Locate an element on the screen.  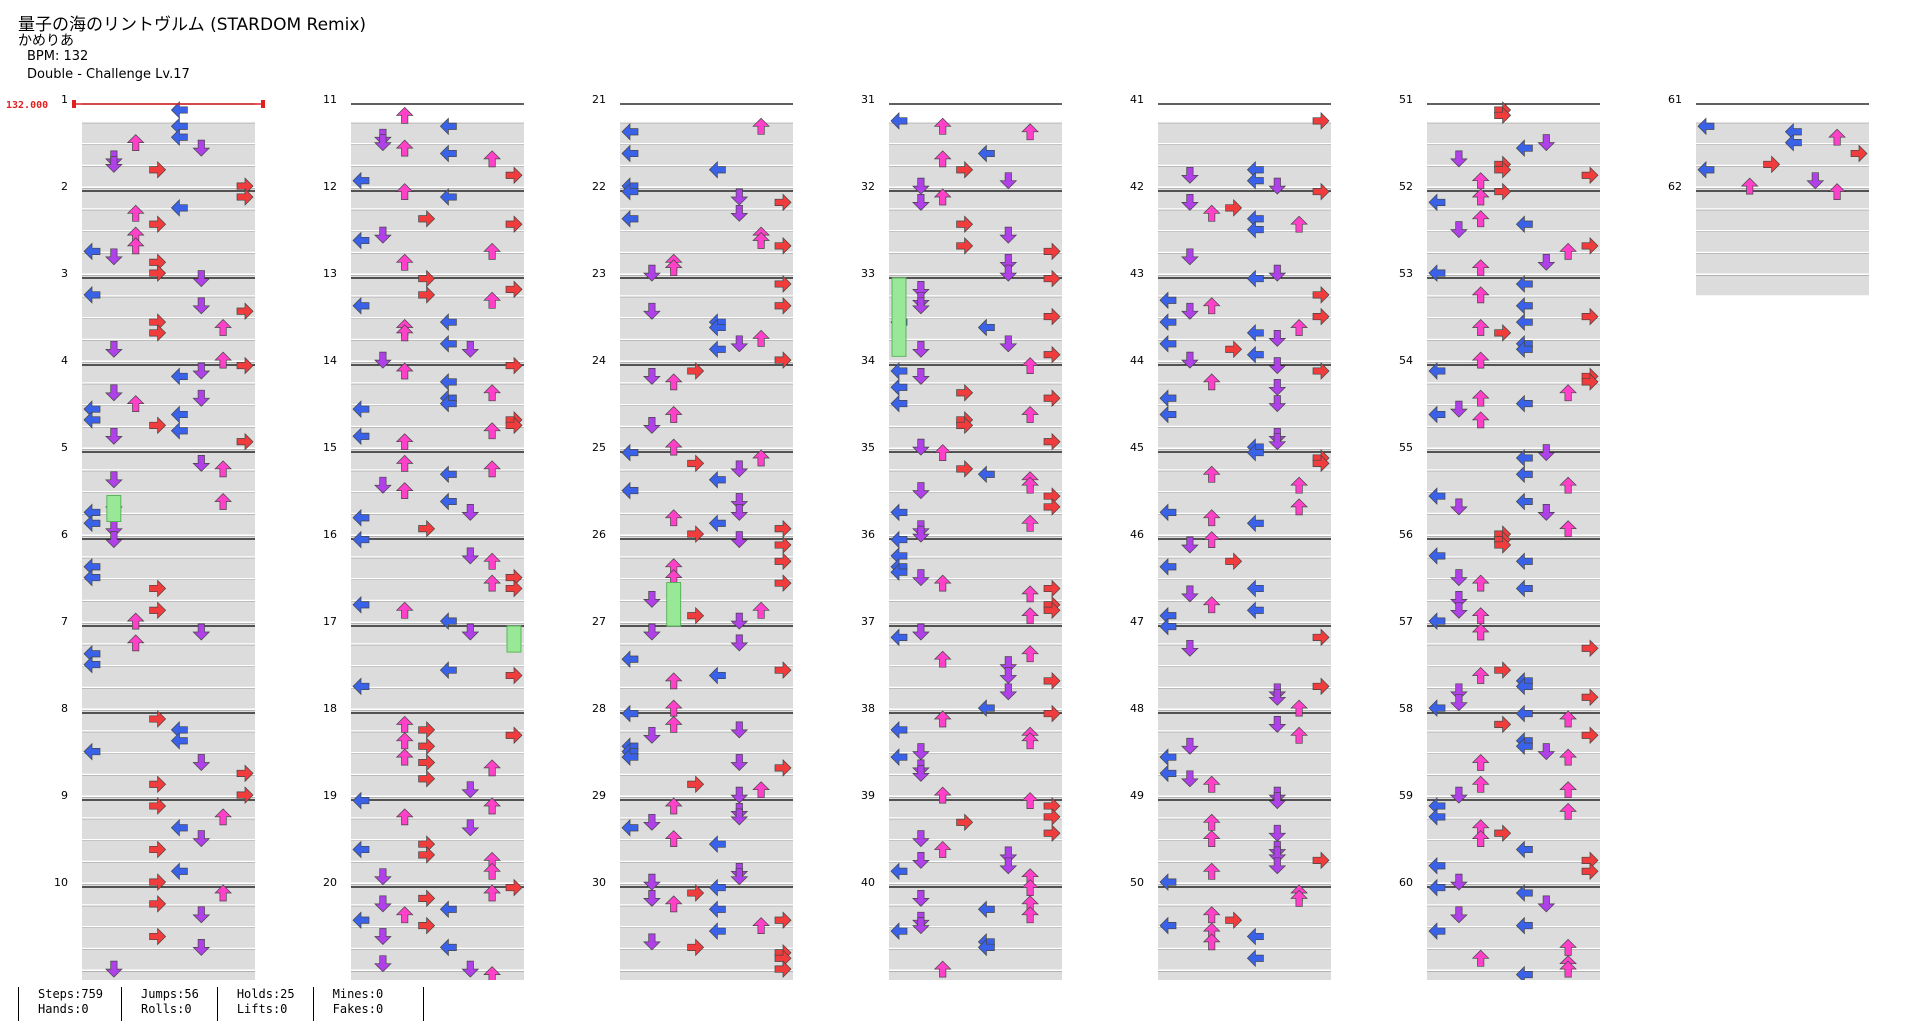
stat-holds: Holds:25 is located at coordinates (265, 994).